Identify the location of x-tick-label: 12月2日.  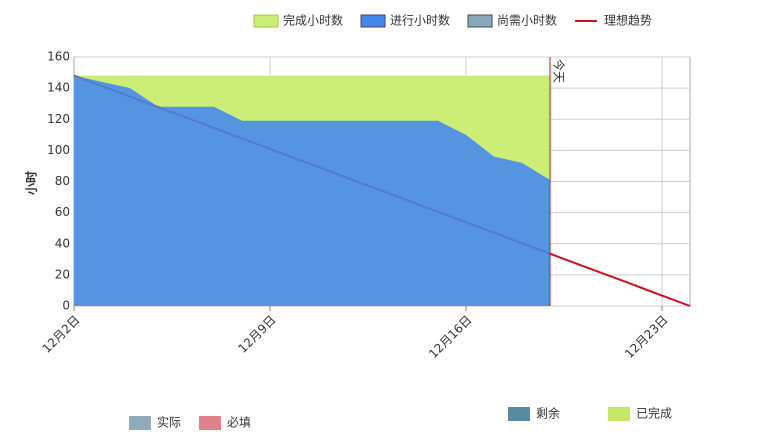
(61, 334).